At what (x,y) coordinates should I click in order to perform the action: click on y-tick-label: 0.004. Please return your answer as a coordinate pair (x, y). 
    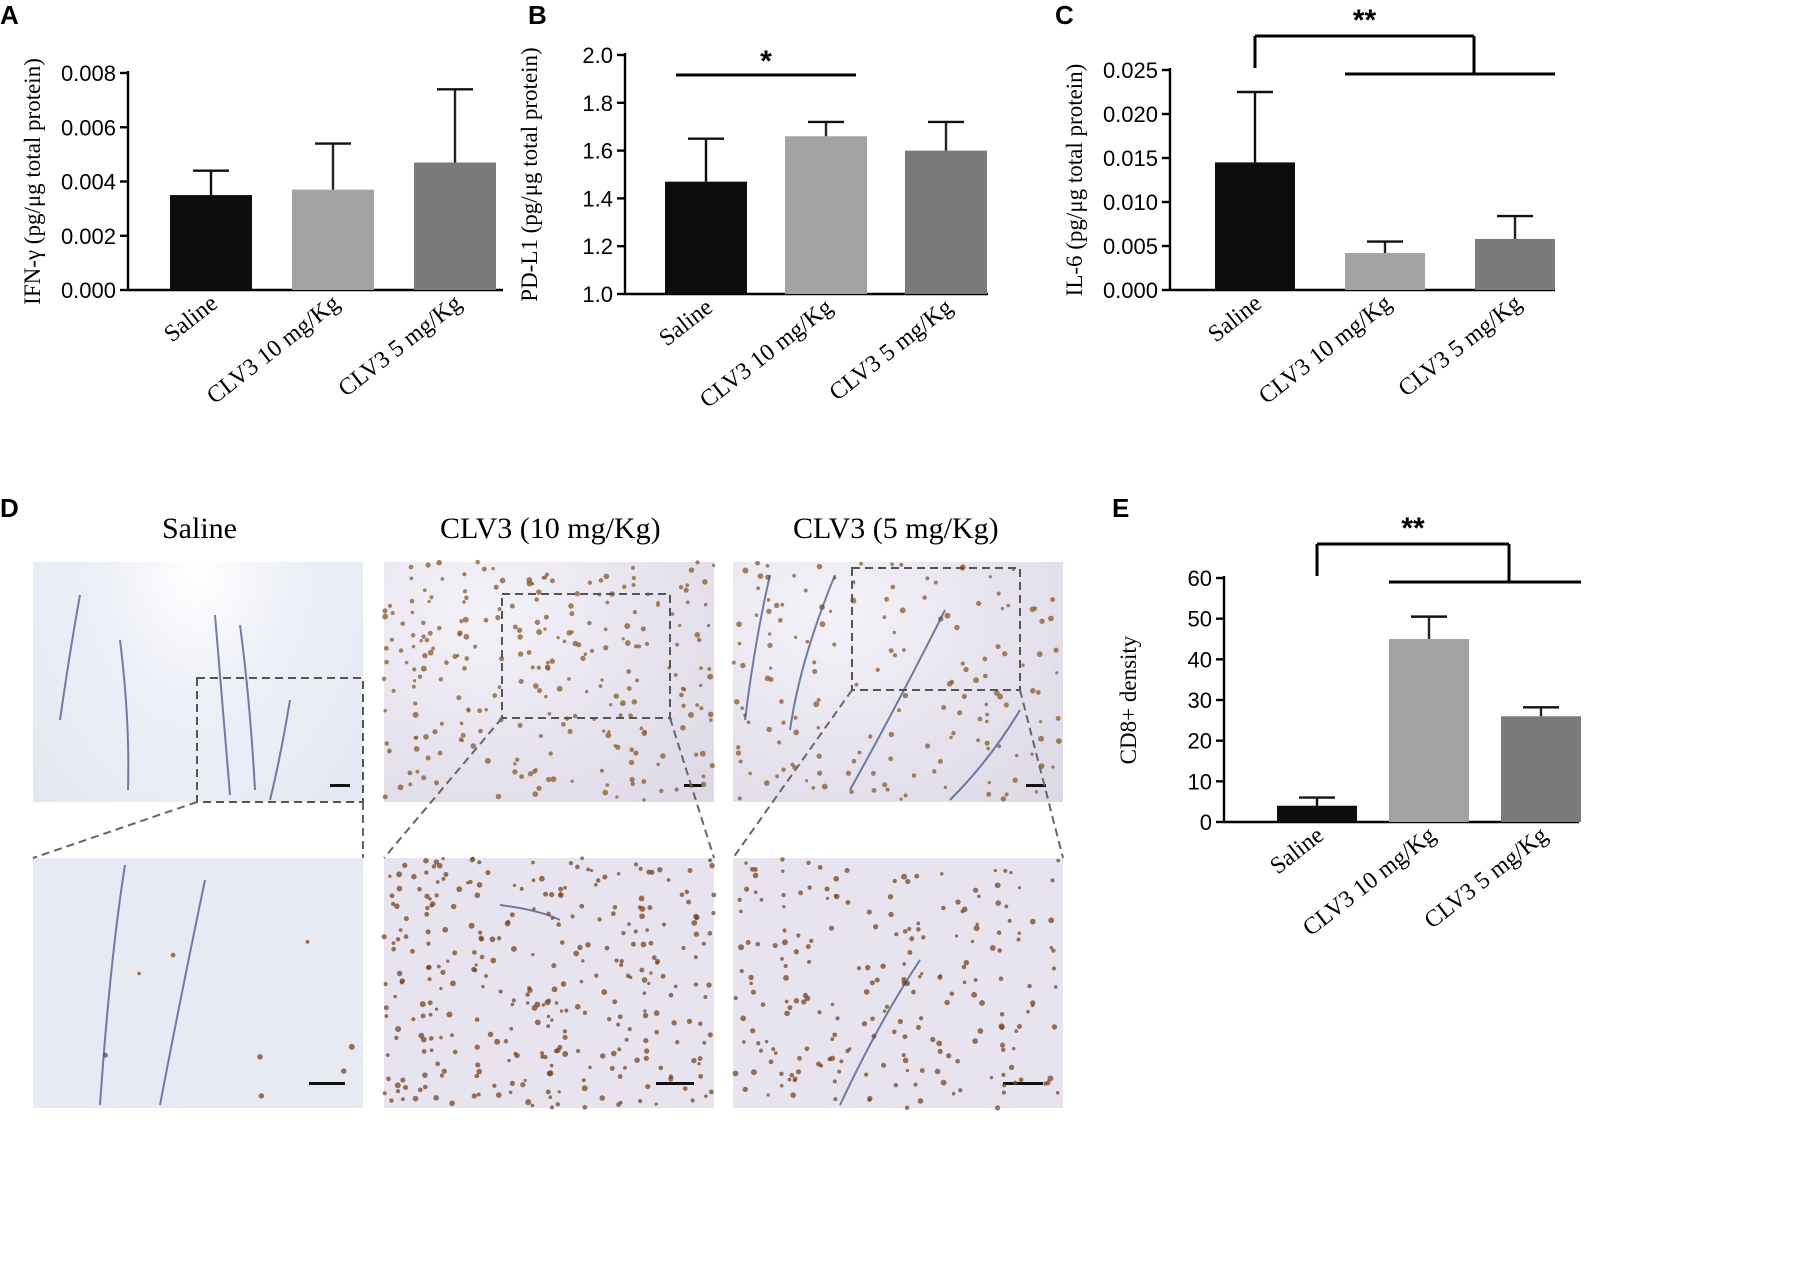
    Looking at the image, I should click on (88, 182).